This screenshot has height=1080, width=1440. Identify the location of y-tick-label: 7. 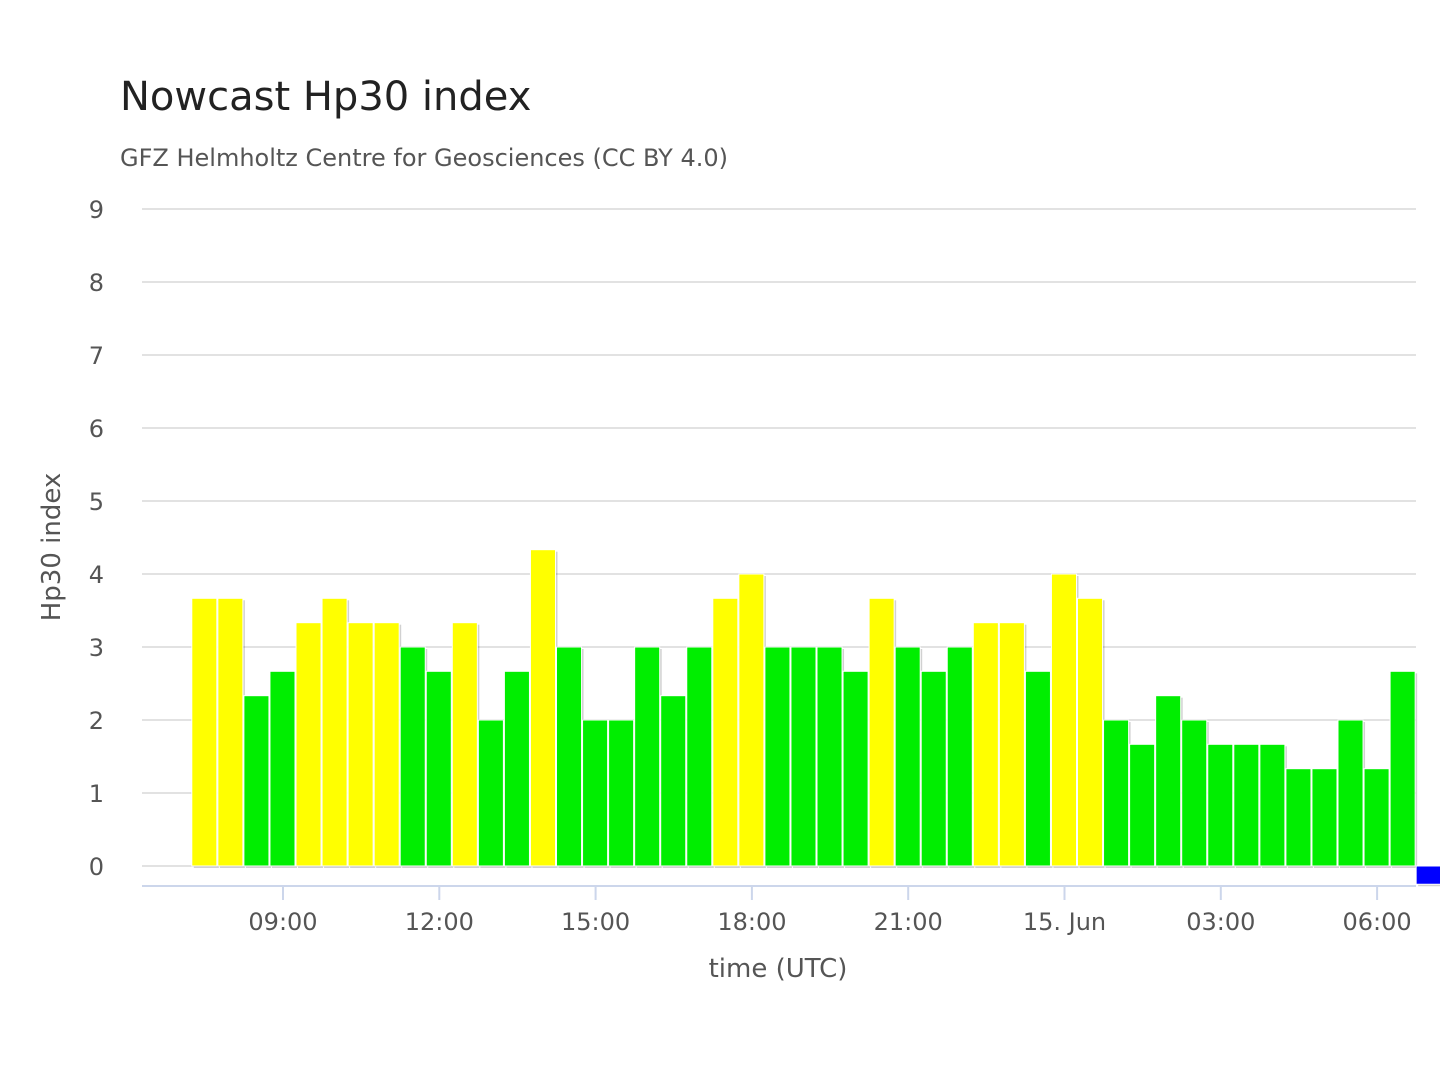
(96, 356).